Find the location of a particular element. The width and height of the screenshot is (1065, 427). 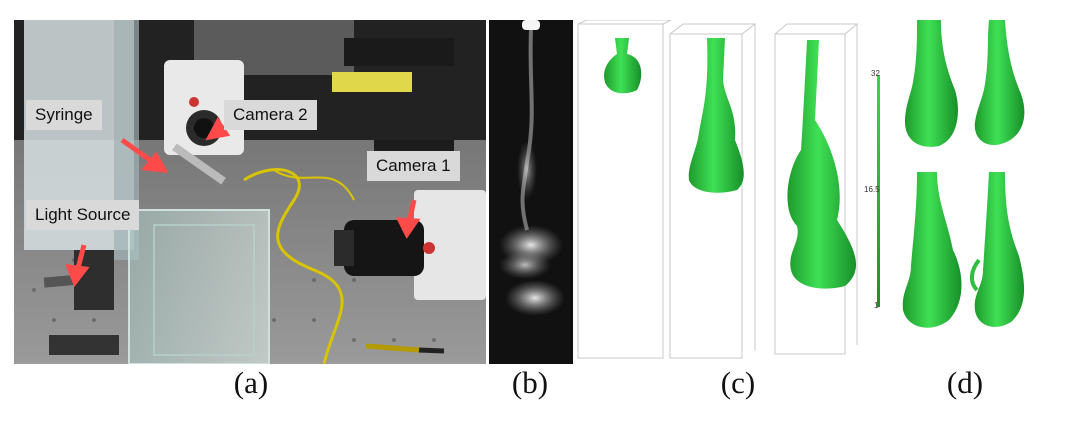

colorbar-max-label: 32 is located at coordinates (875, 73).